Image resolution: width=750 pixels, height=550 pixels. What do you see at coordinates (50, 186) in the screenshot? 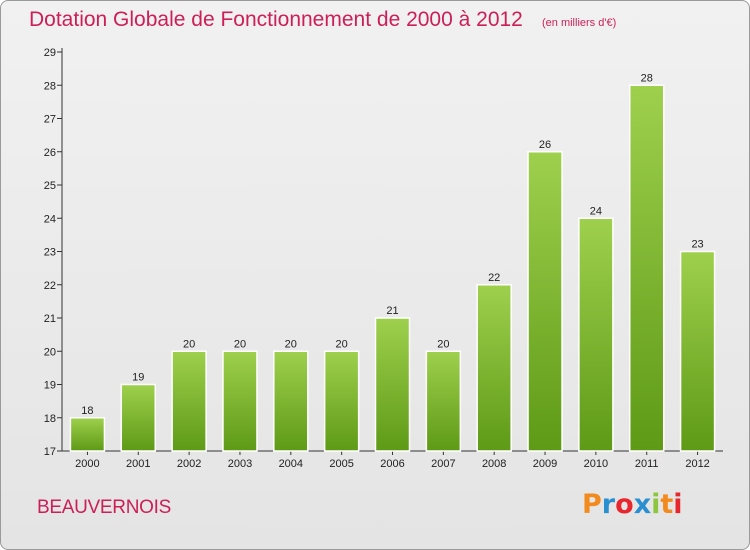
I see `y-tick-label: 25` at bounding box center [50, 186].